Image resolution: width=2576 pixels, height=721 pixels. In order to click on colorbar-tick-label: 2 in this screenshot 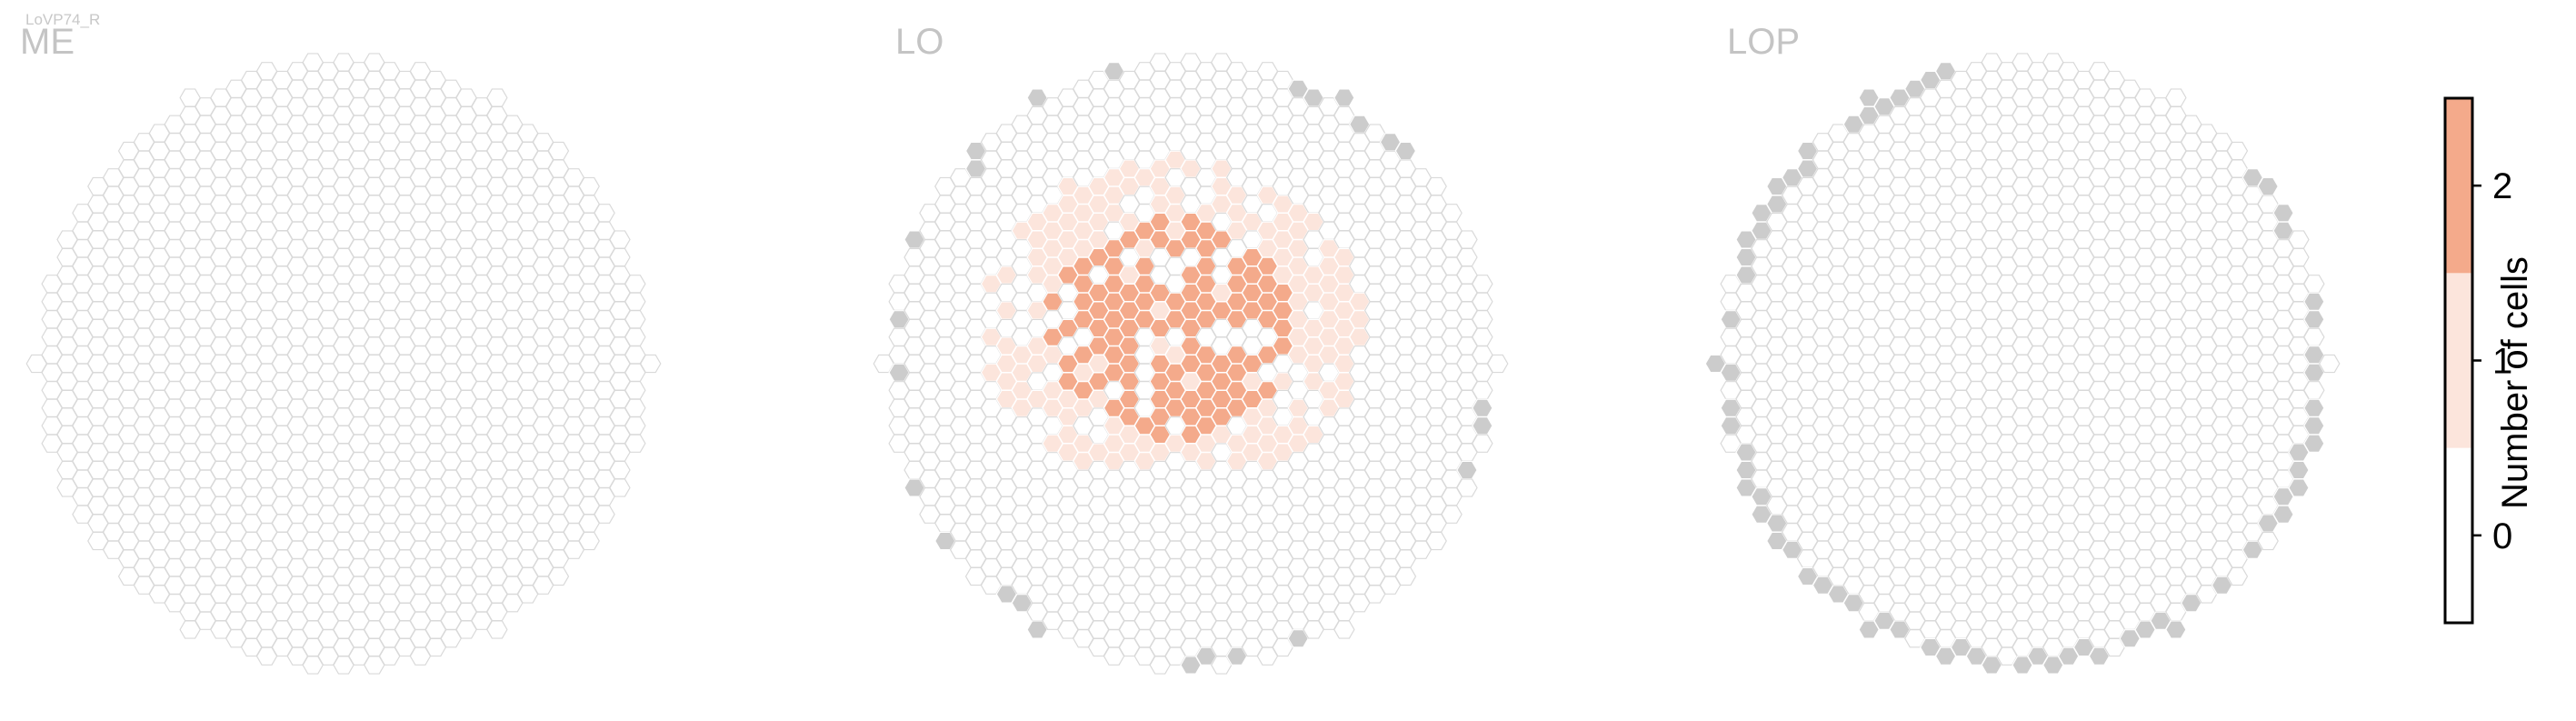, I will do `click(2502, 186)`.